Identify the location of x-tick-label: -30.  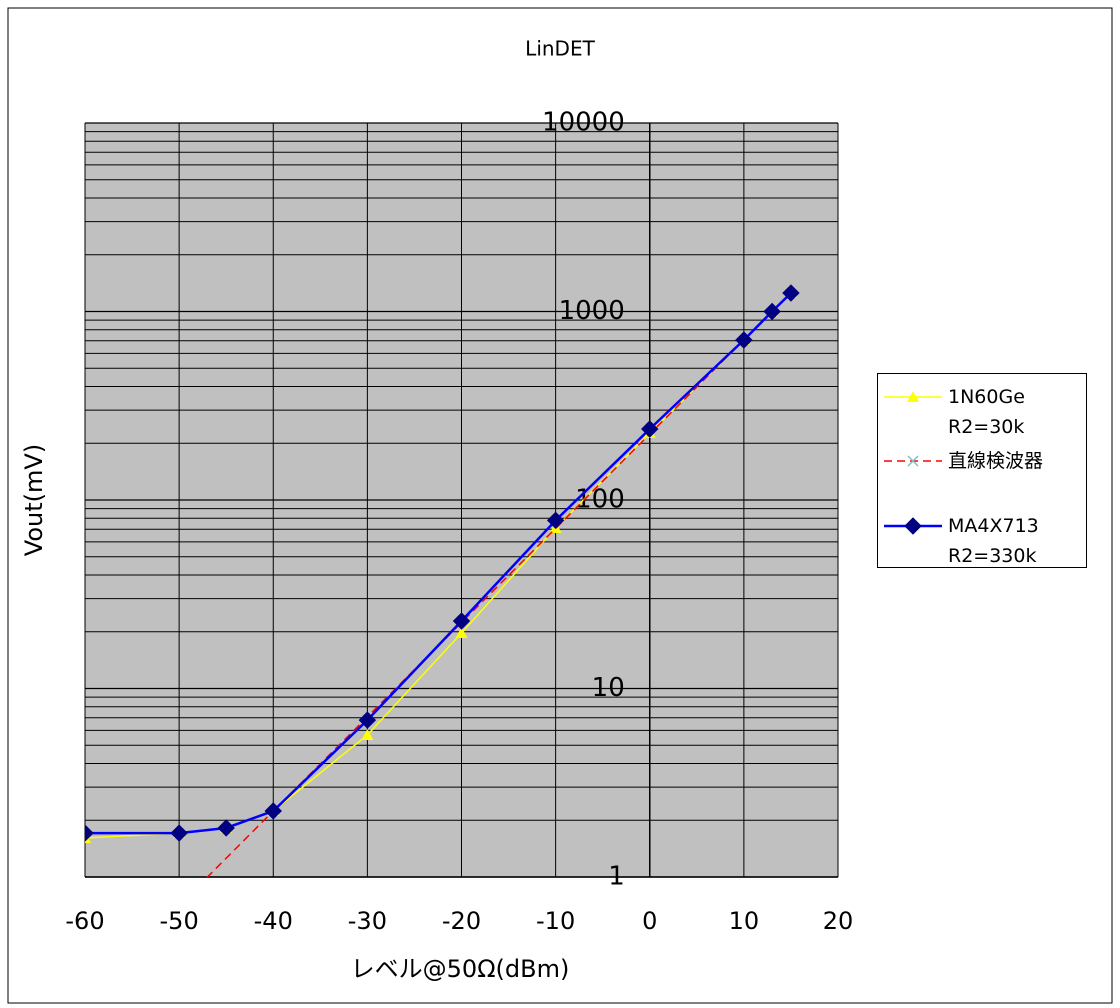
(367, 921).